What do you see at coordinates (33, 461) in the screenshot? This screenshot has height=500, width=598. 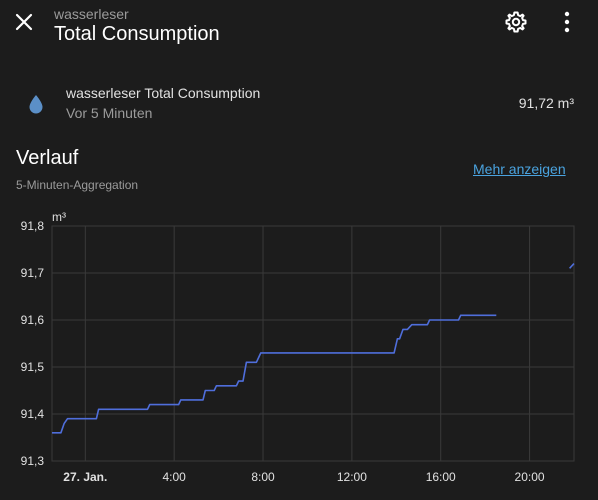 I see `y-tick-label: 91,3` at bounding box center [33, 461].